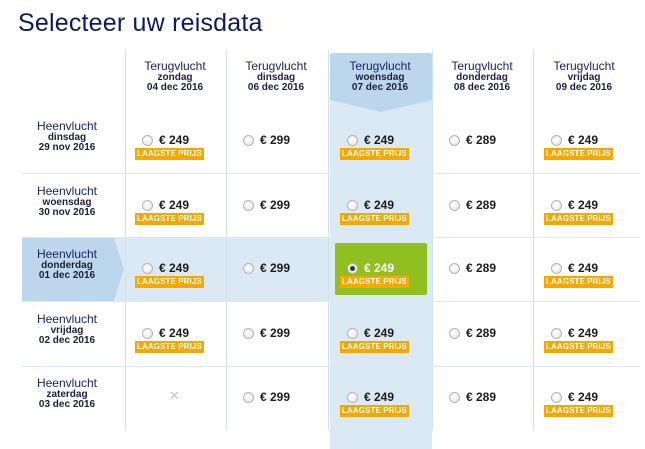  What do you see at coordinates (584, 88) in the screenshot?
I see `return-date: 09 dec 2016` at bounding box center [584, 88].